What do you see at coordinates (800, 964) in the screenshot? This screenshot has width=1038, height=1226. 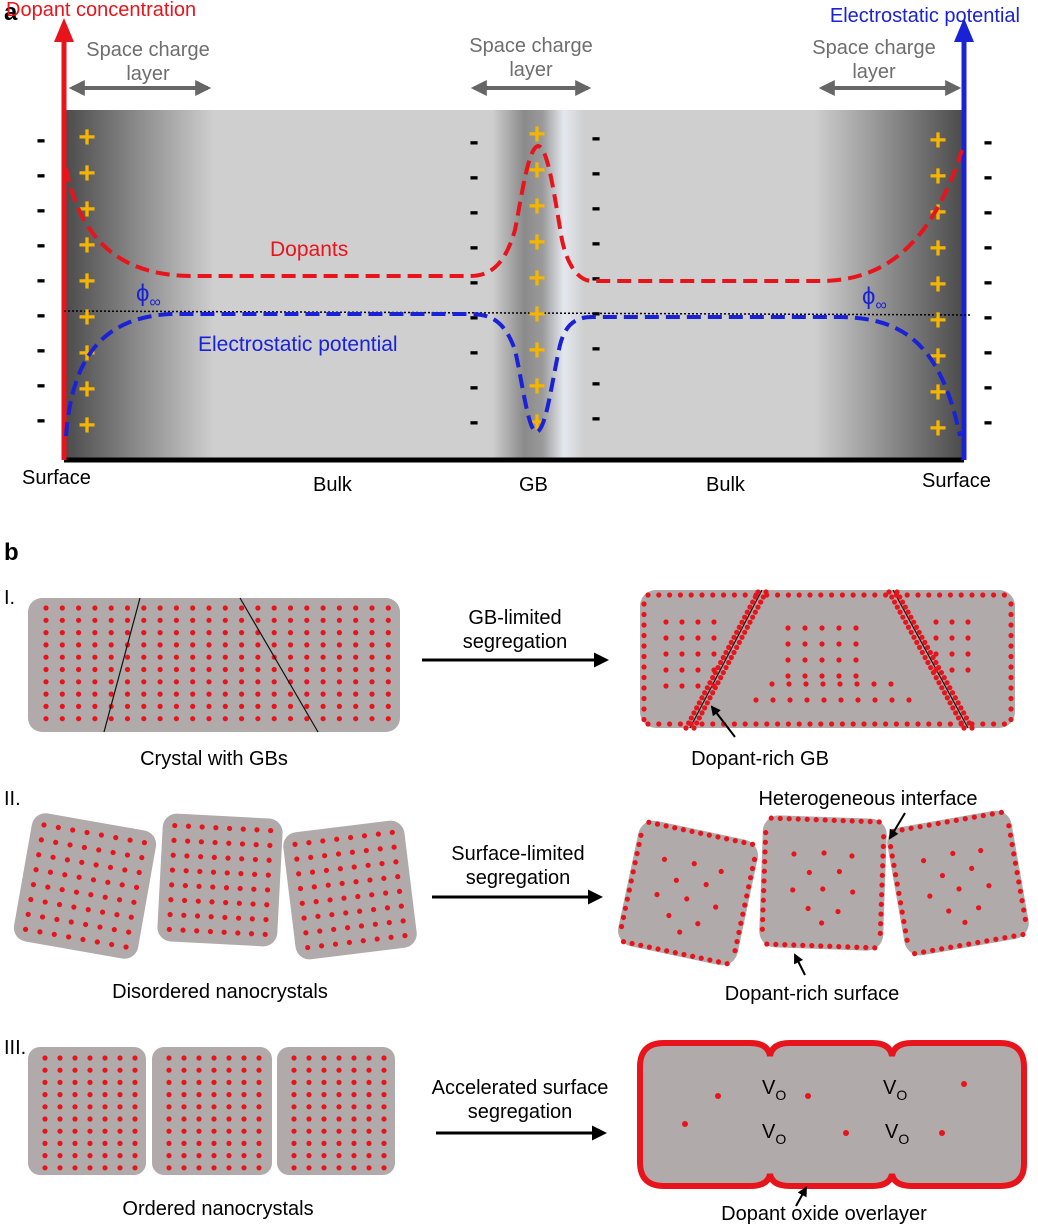 I see `surface-pointer` at bounding box center [800, 964].